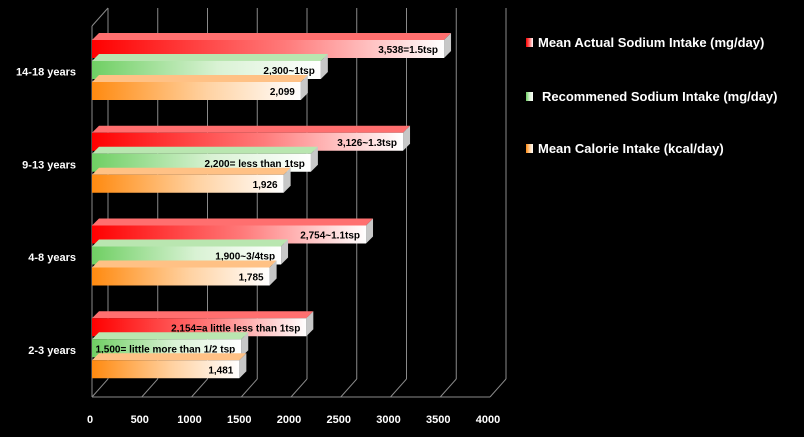 The height and width of the screenshot is (437, 804). What do you see at coordinates (49, 165) in the screenshot?
I see `y-tick-label: 9-13 years` at bounding box center [49, 165].